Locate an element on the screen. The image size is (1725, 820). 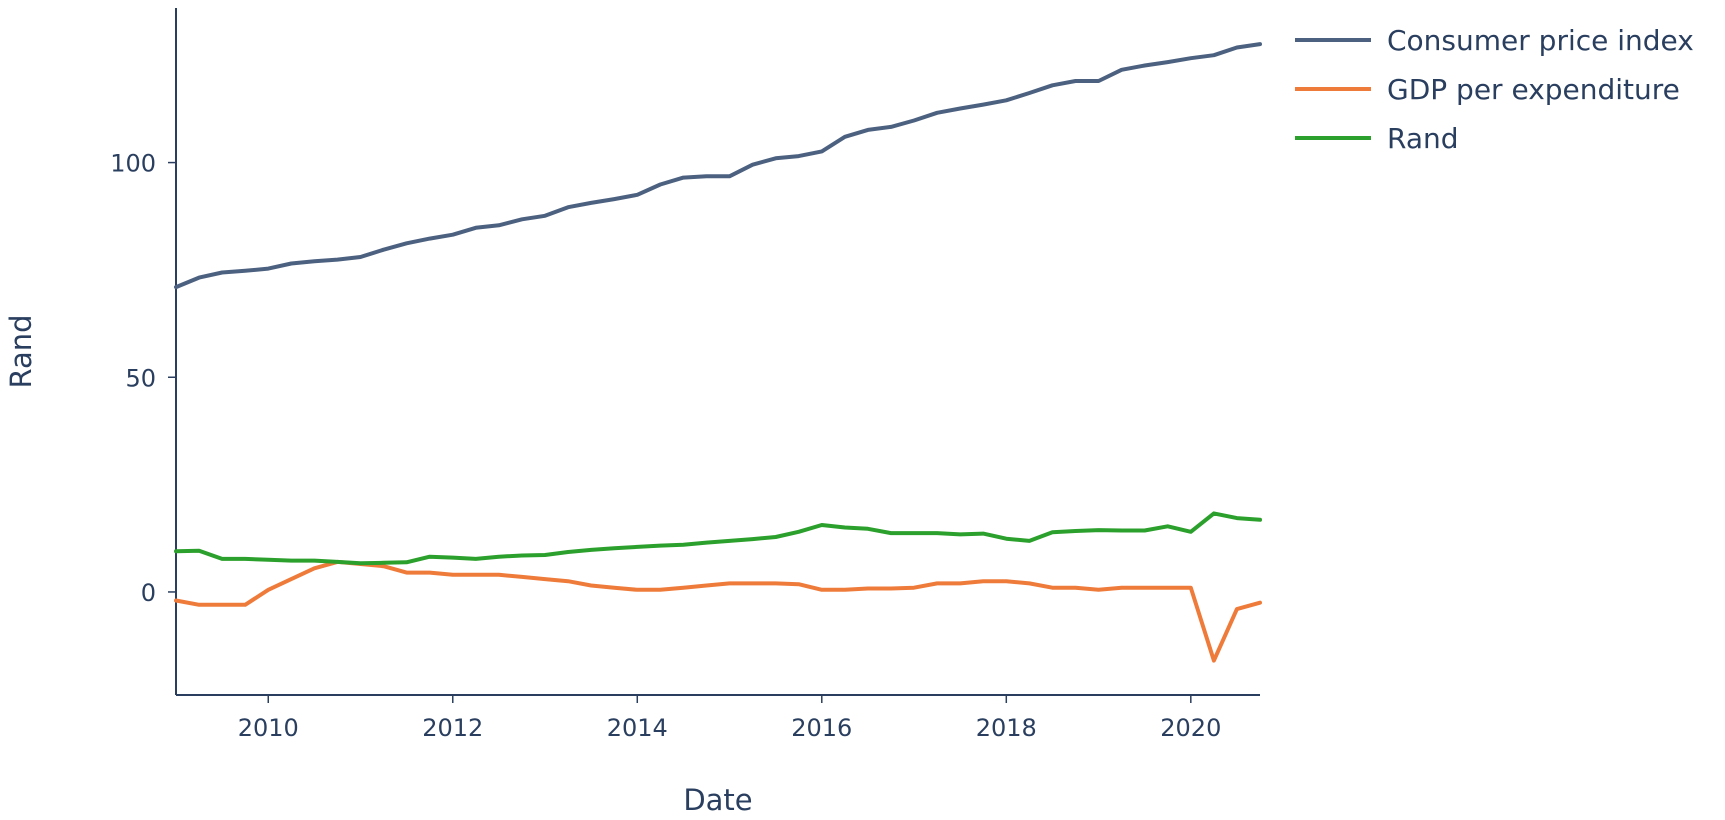
y-tick-label: 100 is located at coordinates (133, 164).